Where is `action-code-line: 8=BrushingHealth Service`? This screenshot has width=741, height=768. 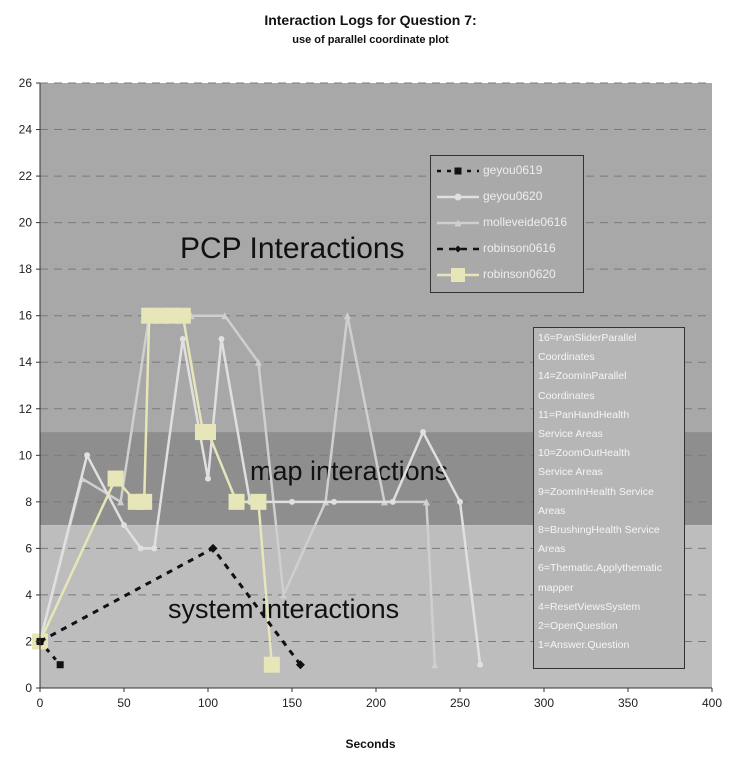 action-code-line: 8=BrushingHealth Service is located at coordinates (599, 530).